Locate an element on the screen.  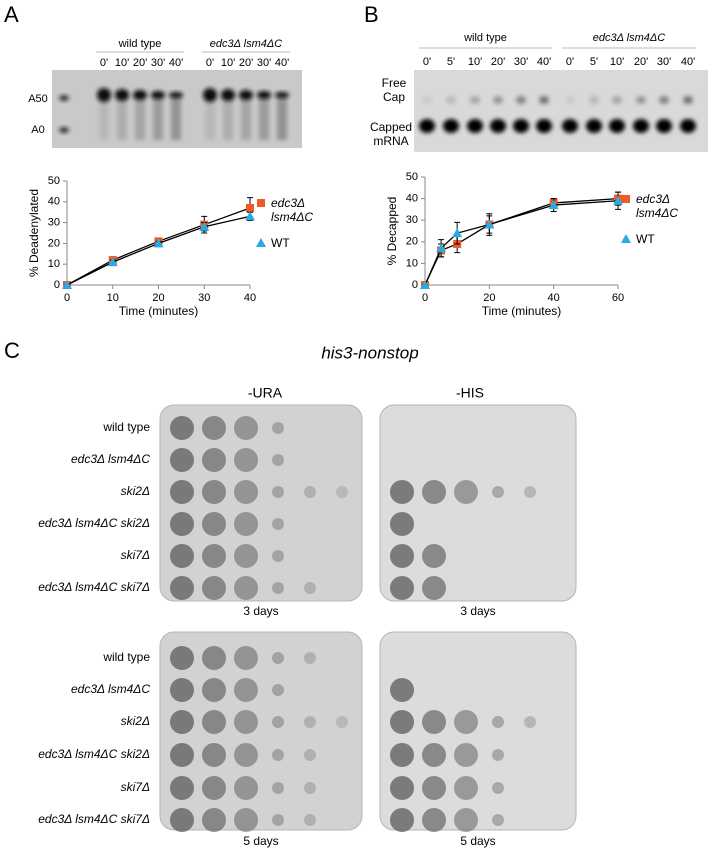
time-label: 5' is located at coordinates (451, 62).